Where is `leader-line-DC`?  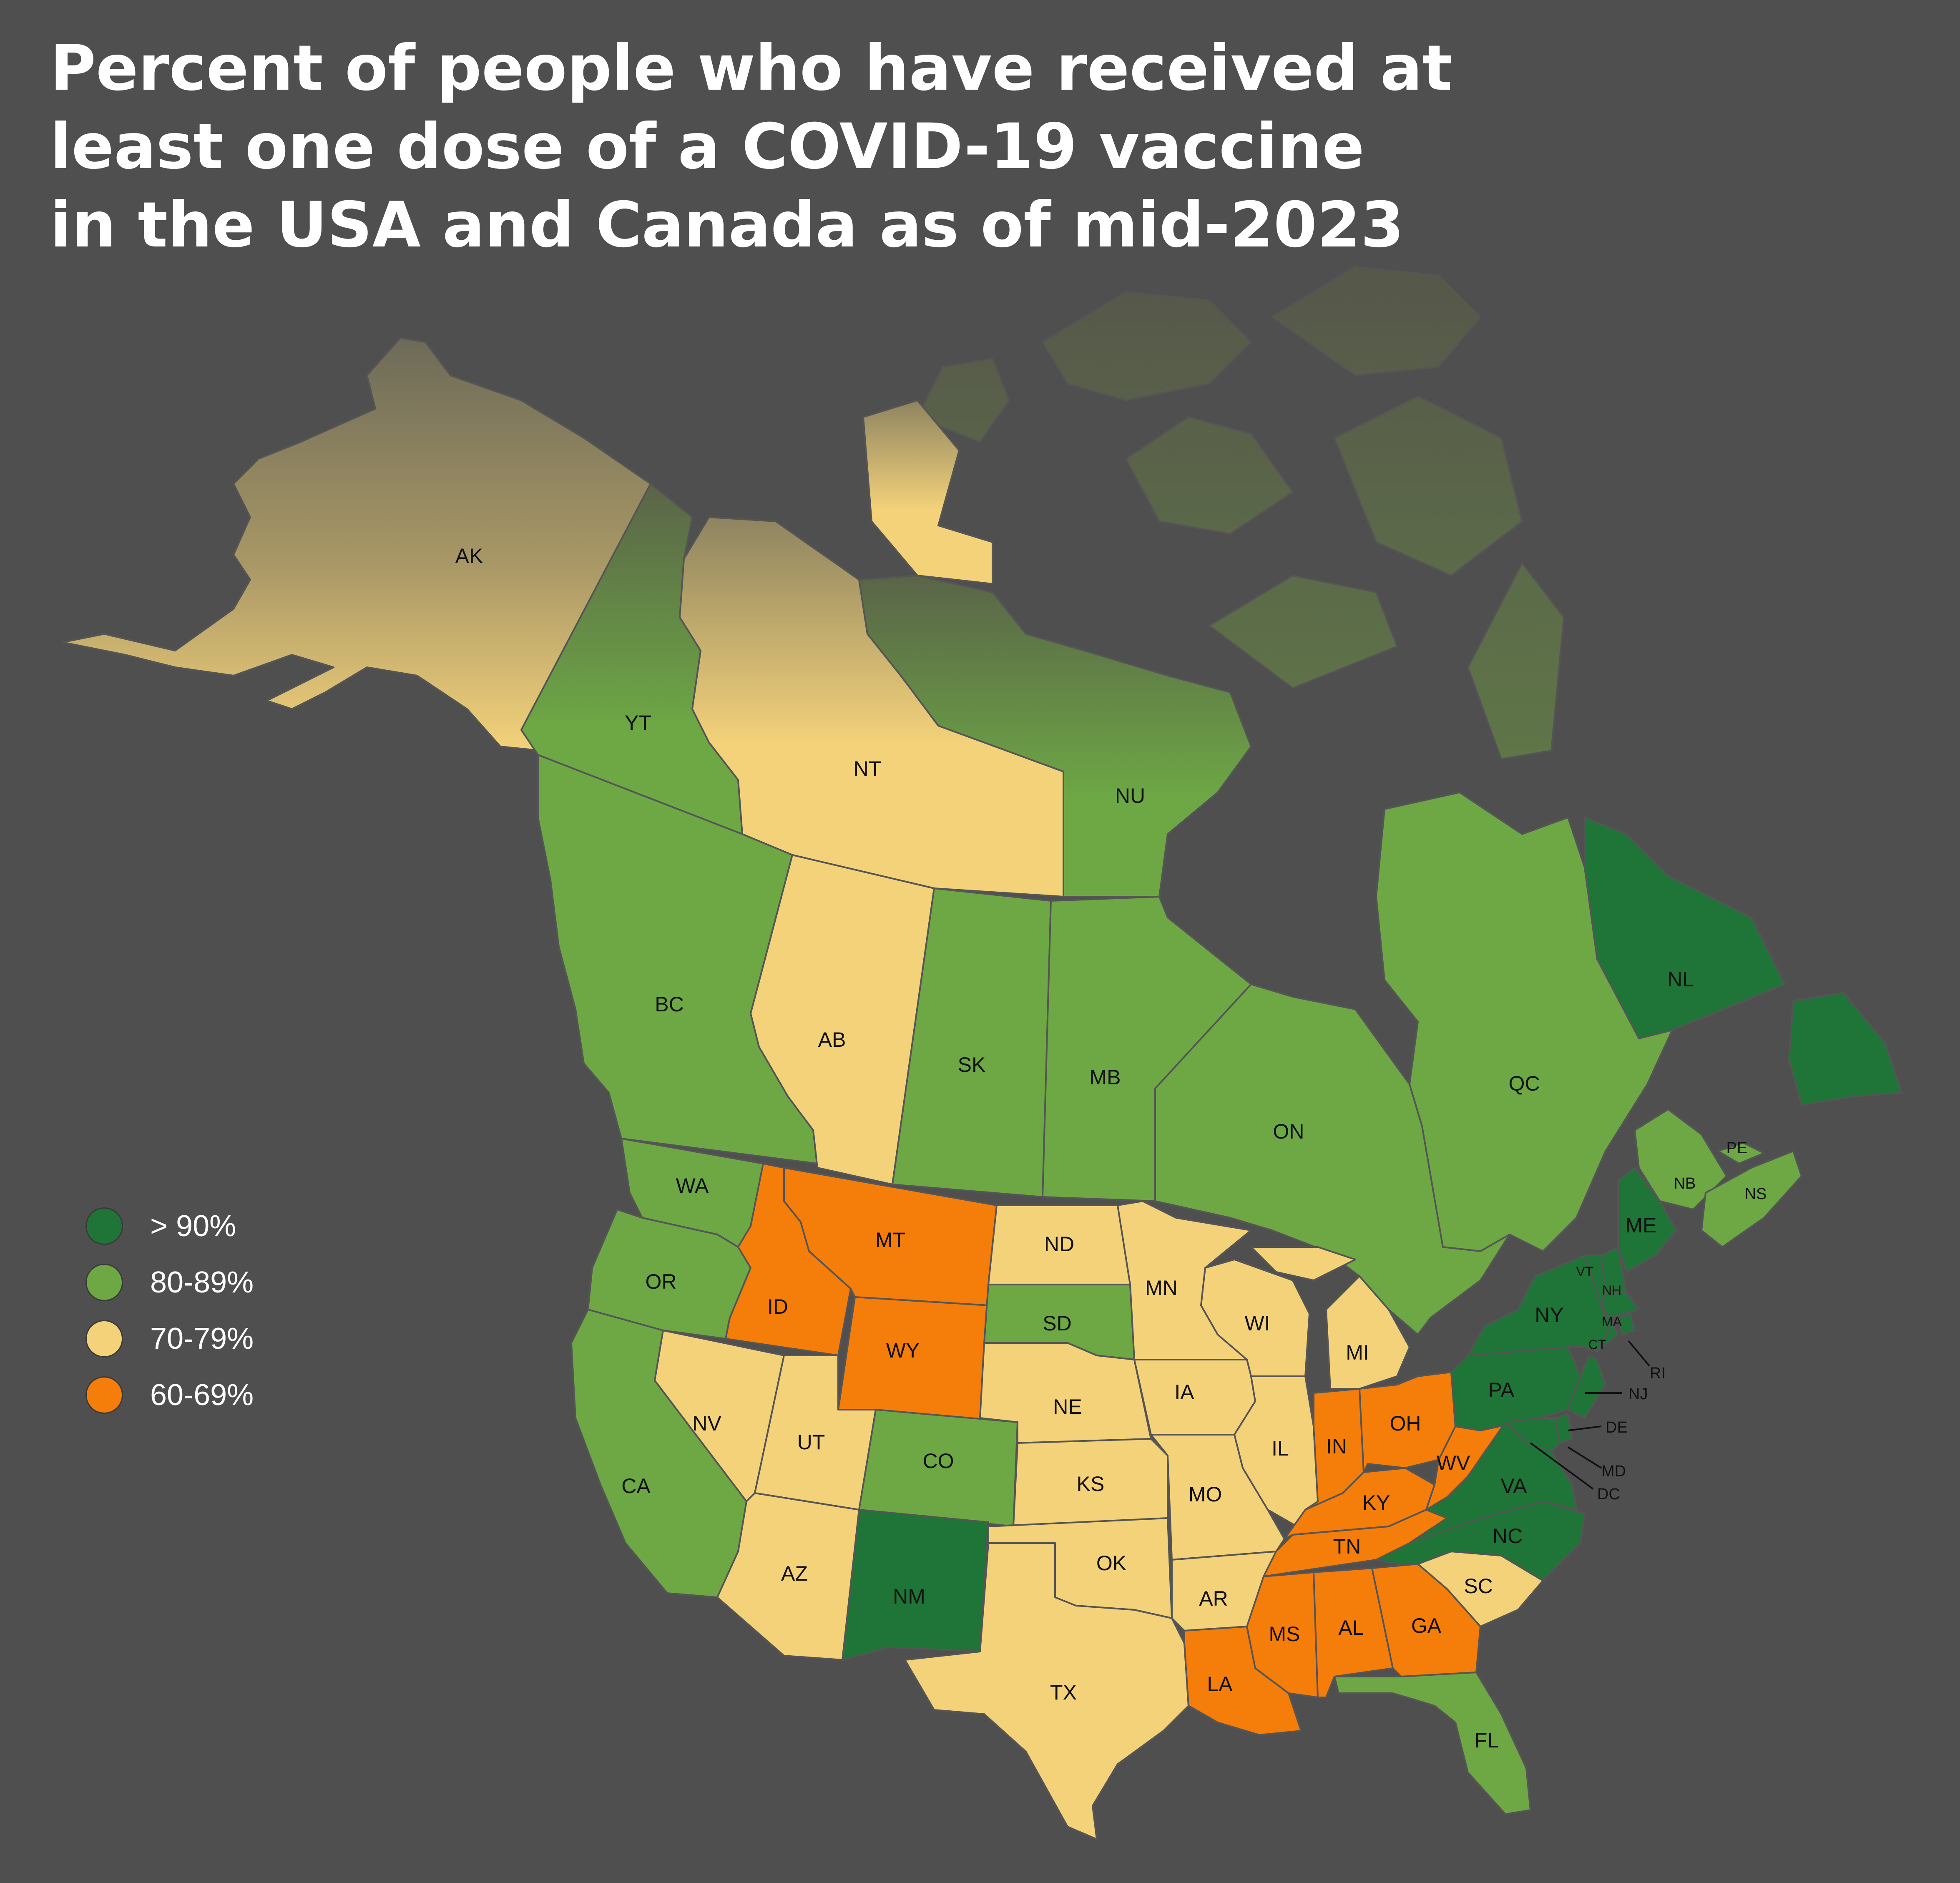 leader-line-DC is located at coordinates (1562, 1466).